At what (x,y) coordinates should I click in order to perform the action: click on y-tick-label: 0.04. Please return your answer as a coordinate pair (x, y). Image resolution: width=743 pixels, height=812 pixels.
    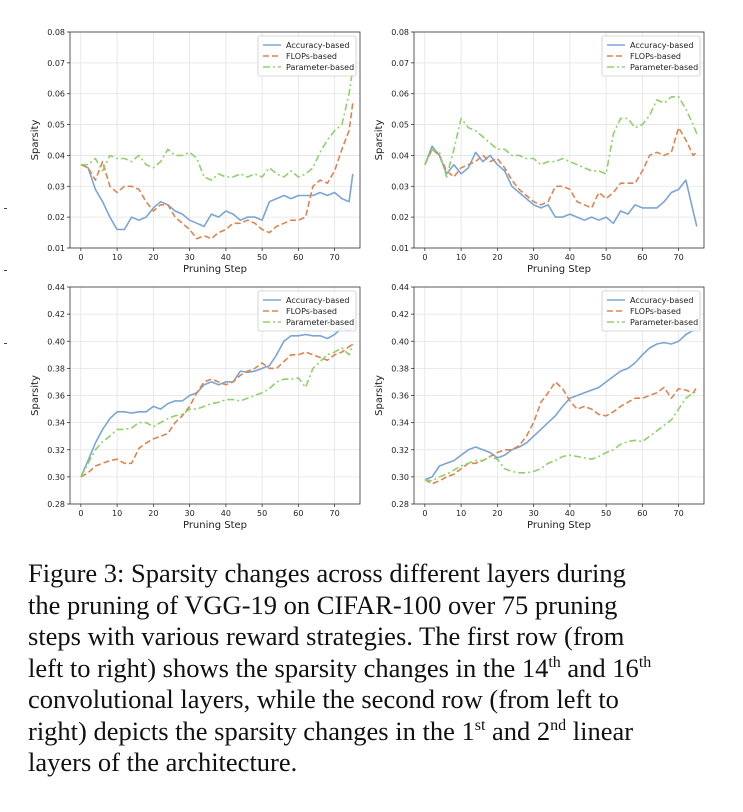
    Looking at the image, I should click on (400, 155).